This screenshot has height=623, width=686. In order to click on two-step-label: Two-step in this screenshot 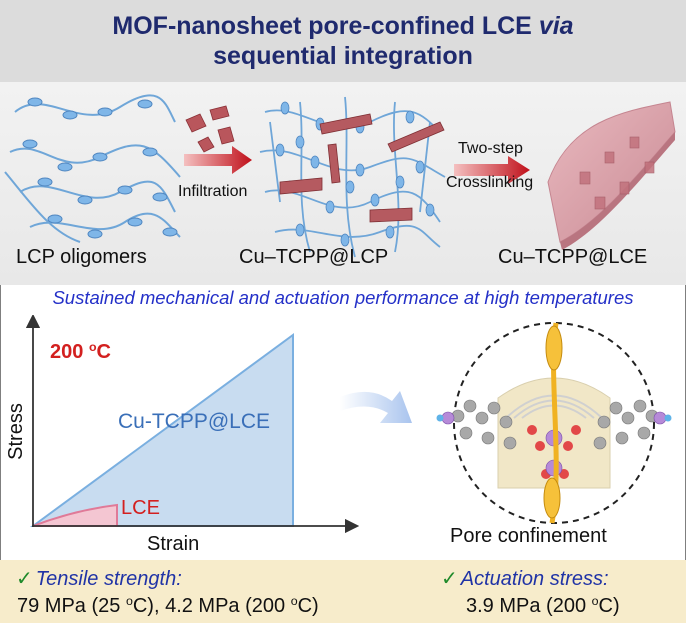, I will do `click(490, 148)`.